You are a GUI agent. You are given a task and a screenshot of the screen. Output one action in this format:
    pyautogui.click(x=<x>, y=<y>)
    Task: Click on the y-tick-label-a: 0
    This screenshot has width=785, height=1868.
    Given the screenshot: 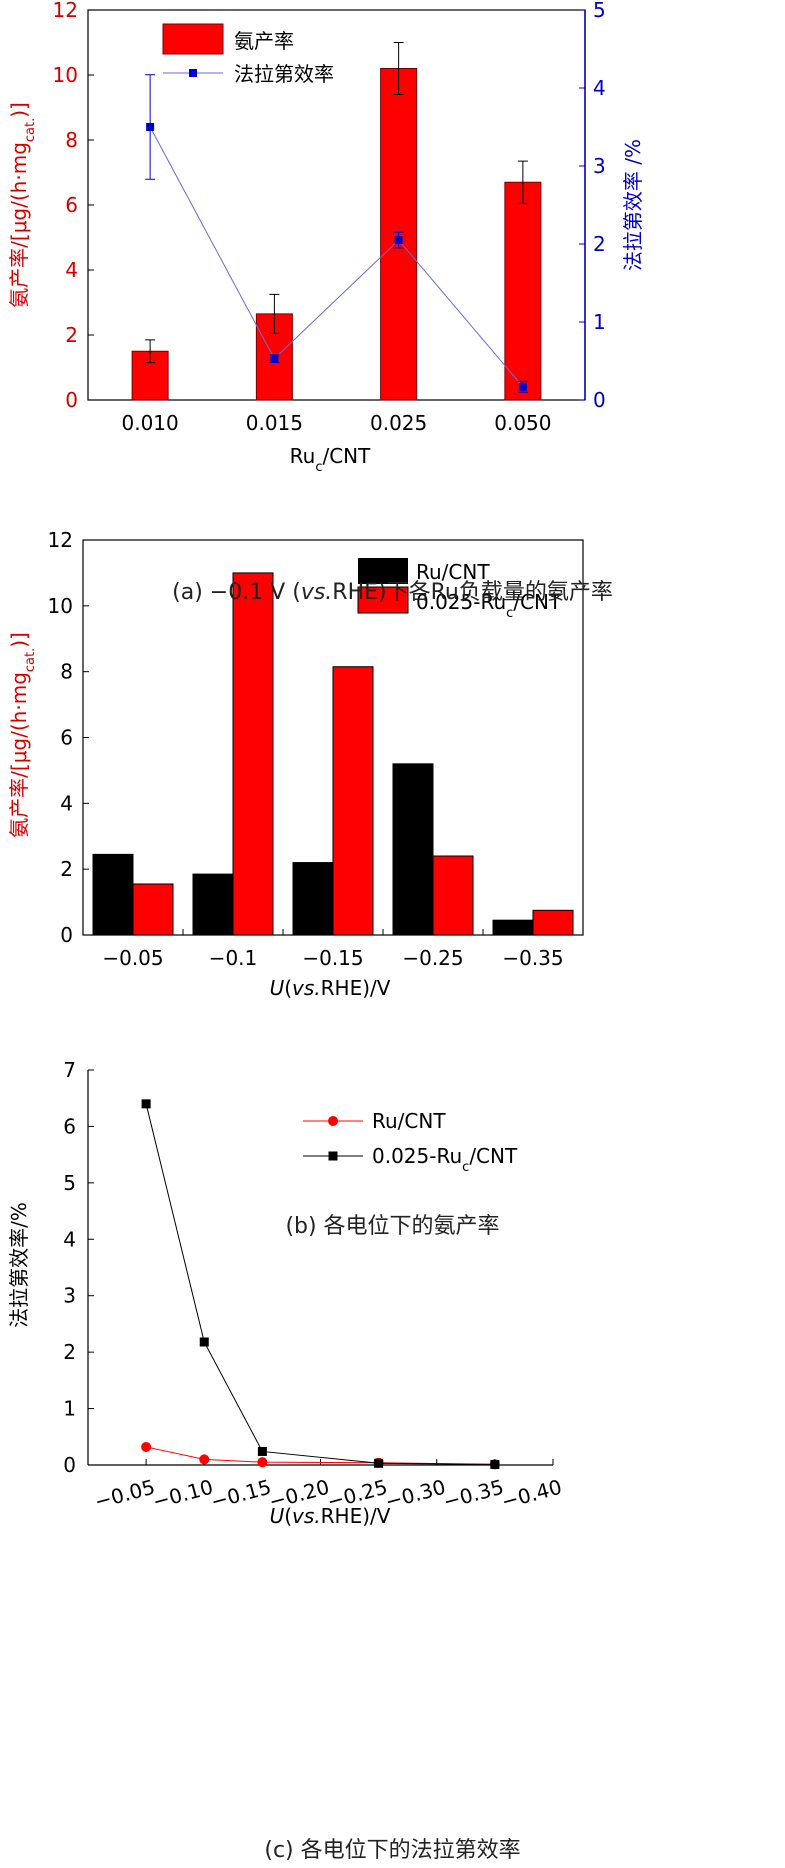 What is the action you would take?
    pyautogui.click(x=71, y=400)
    